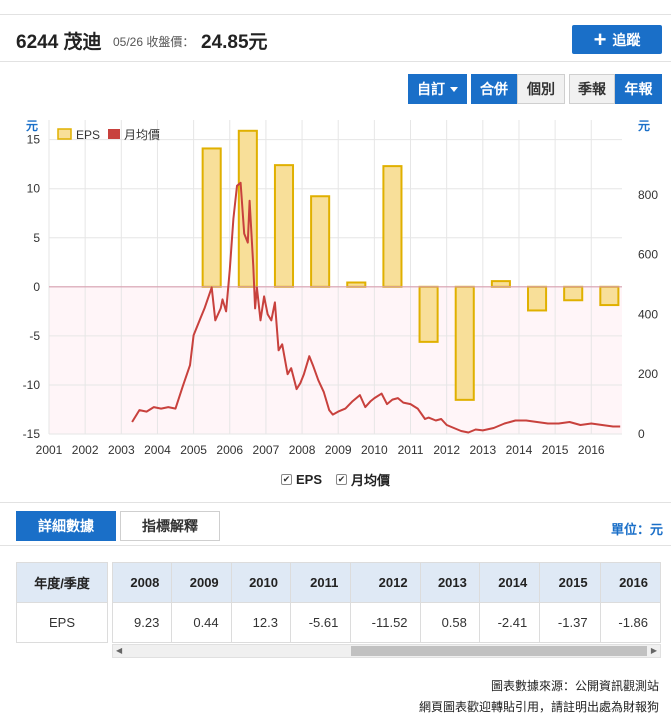  I want to click on custom-dropdown-button: 自訂, so click(437, 89).